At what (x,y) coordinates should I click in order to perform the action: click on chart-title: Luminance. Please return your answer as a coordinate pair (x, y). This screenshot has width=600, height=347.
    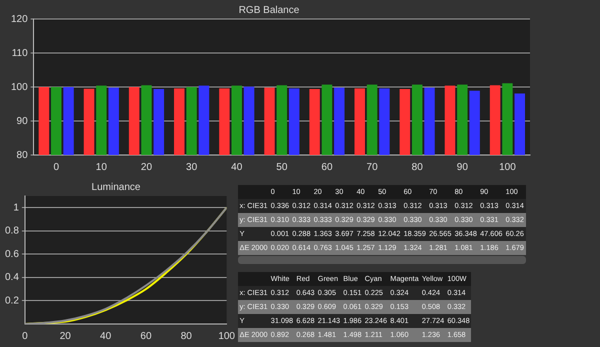
    Looking at the image, I should click on (116, 187).